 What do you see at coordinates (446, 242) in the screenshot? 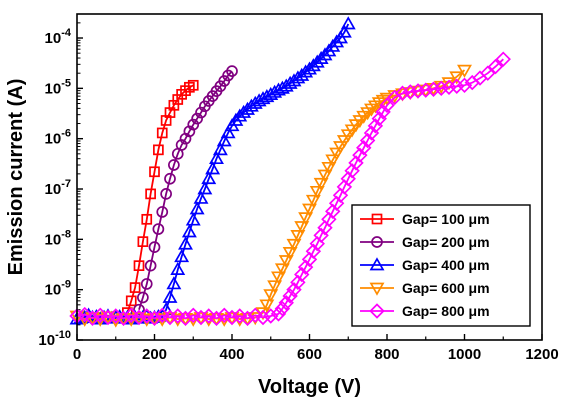
I see `legend-label: Gap= 200 μm` at bounding box center [446, 242].